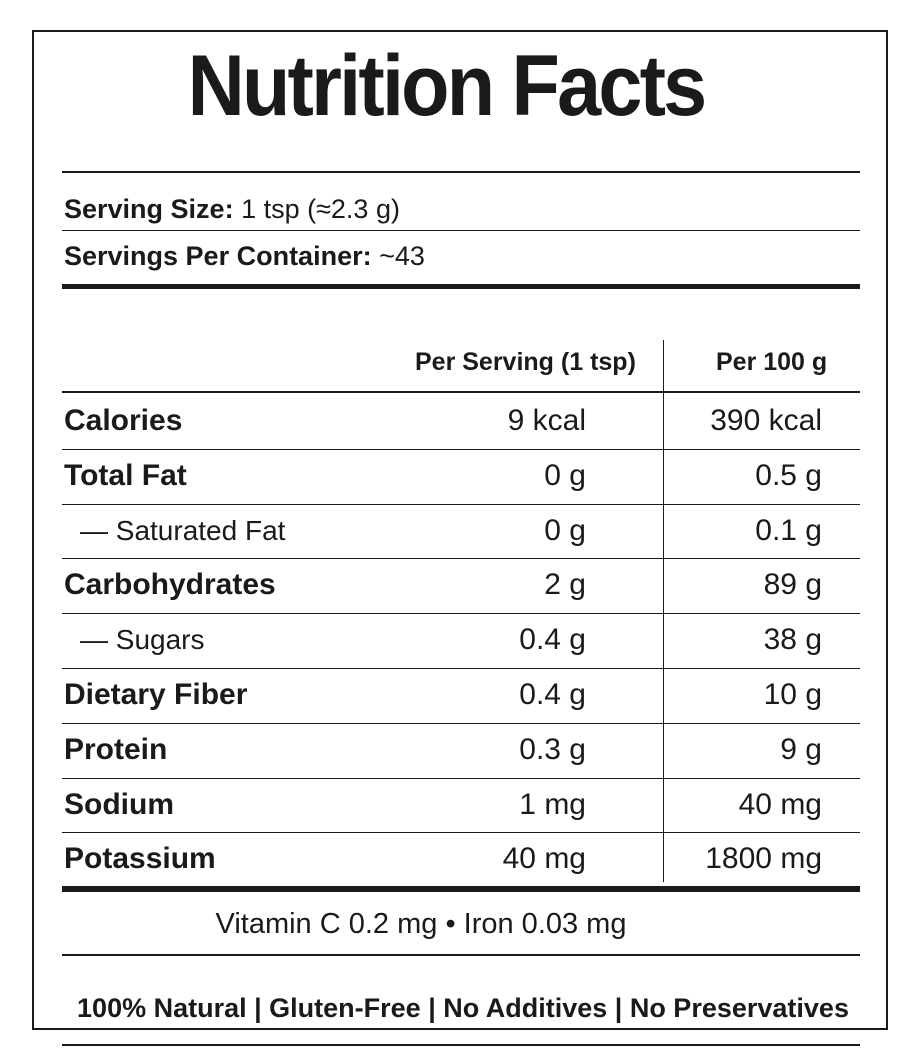 Image resolution: width=924 pixels, height=1062 pixels. Describe the element at coordinates (461, 955) in the screenshot. I see `rule-micronutrients` at that location.